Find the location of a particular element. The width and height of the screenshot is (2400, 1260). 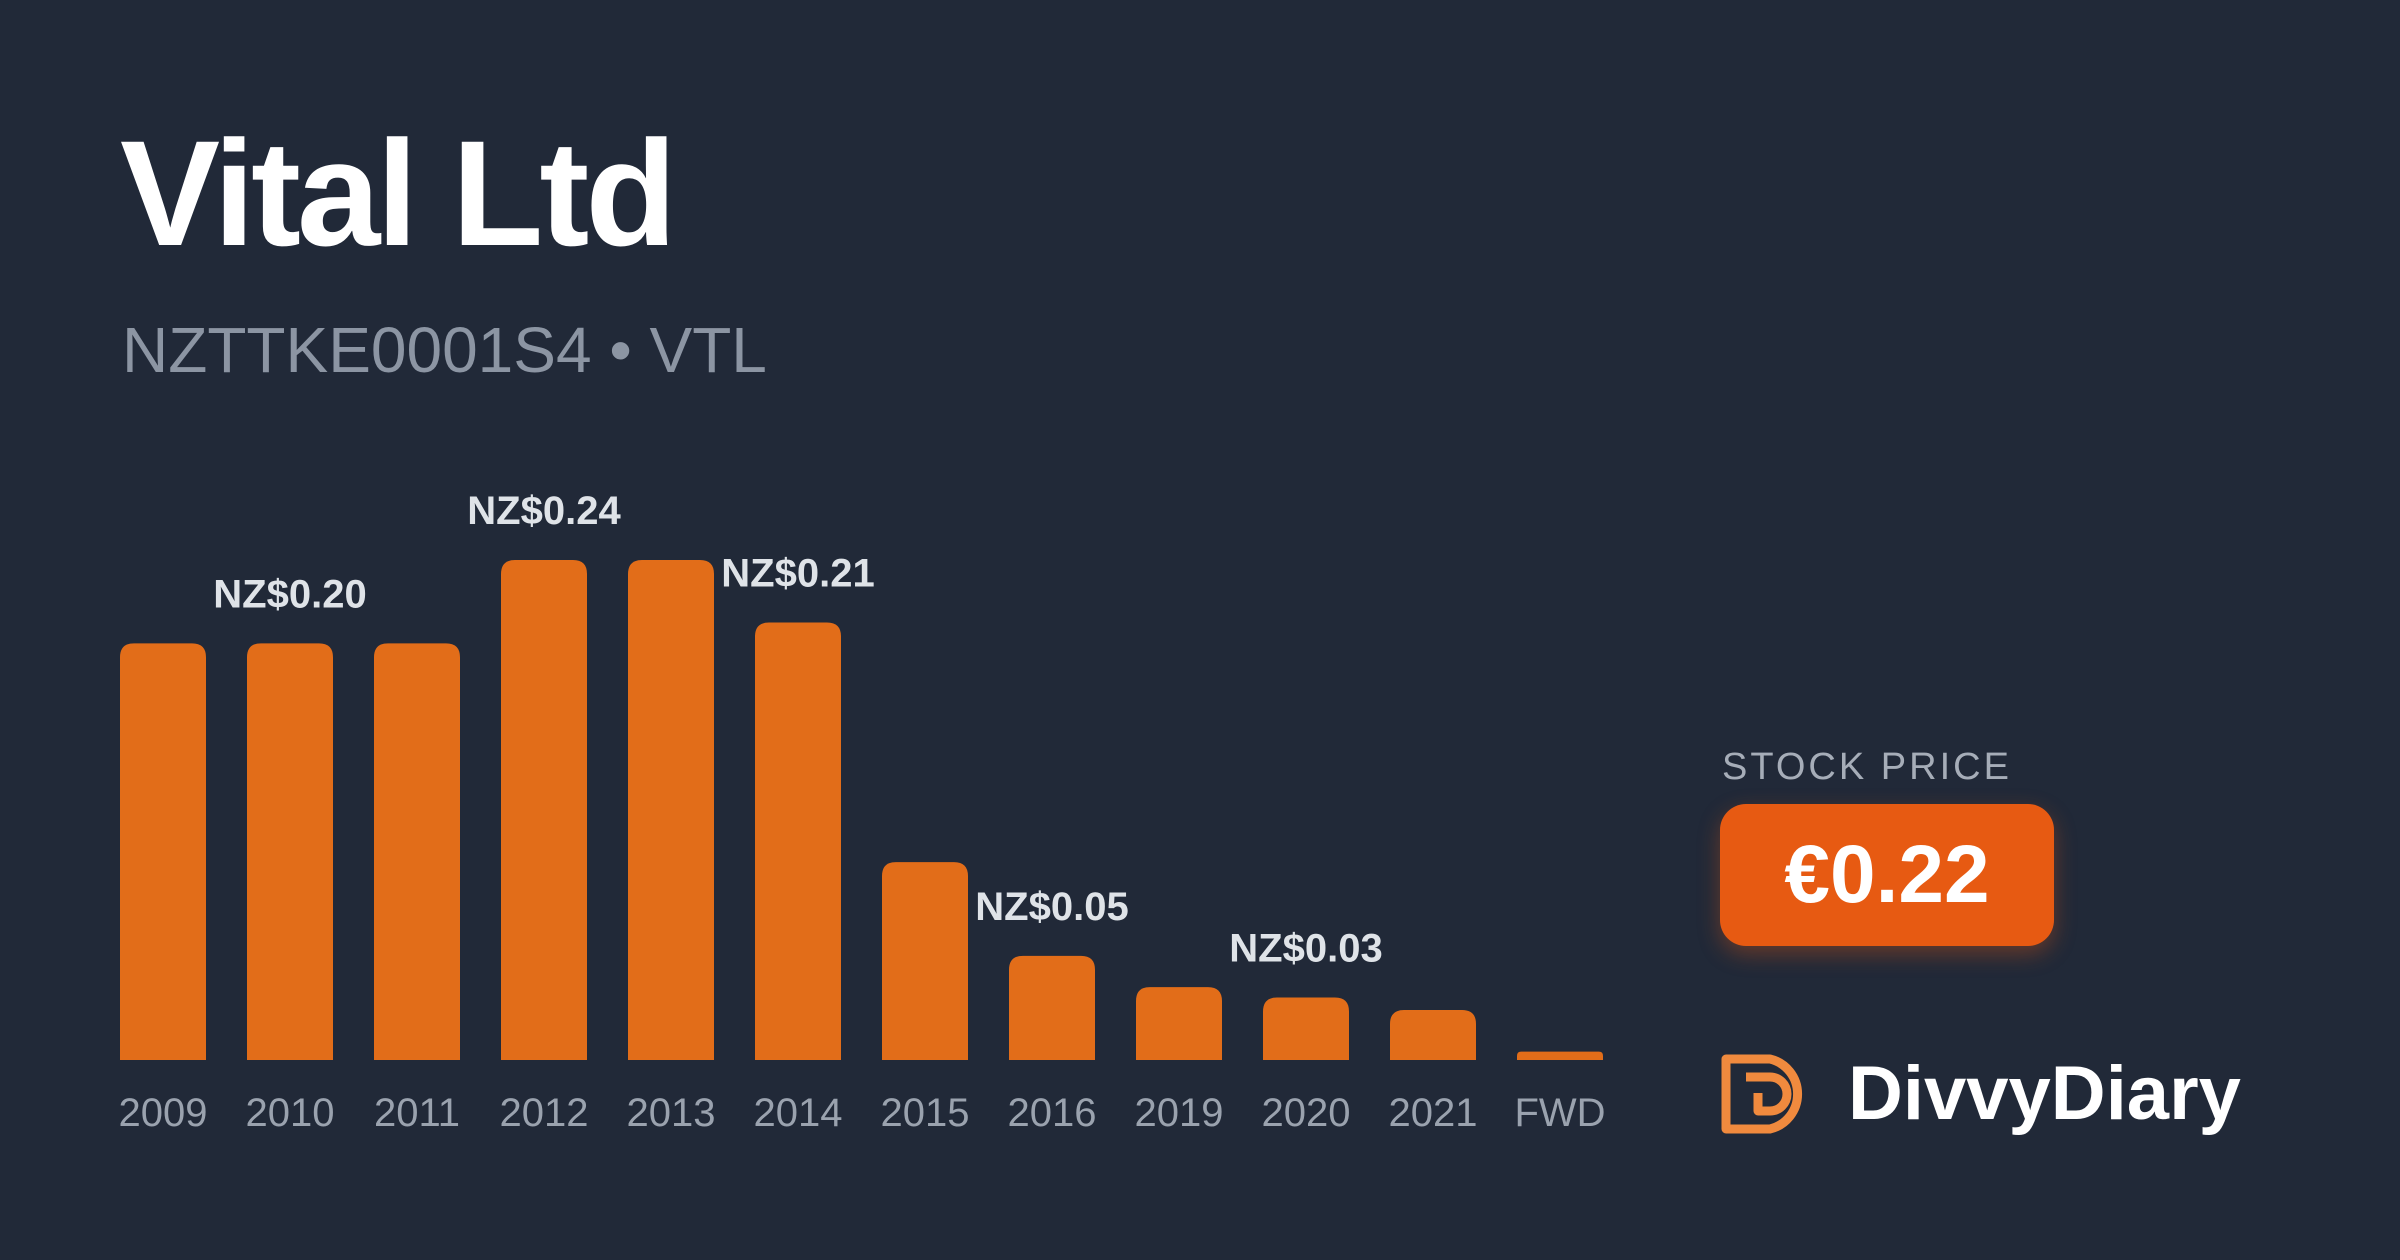

x-tick-label: 2015 is located at coordinates (925, 1113).